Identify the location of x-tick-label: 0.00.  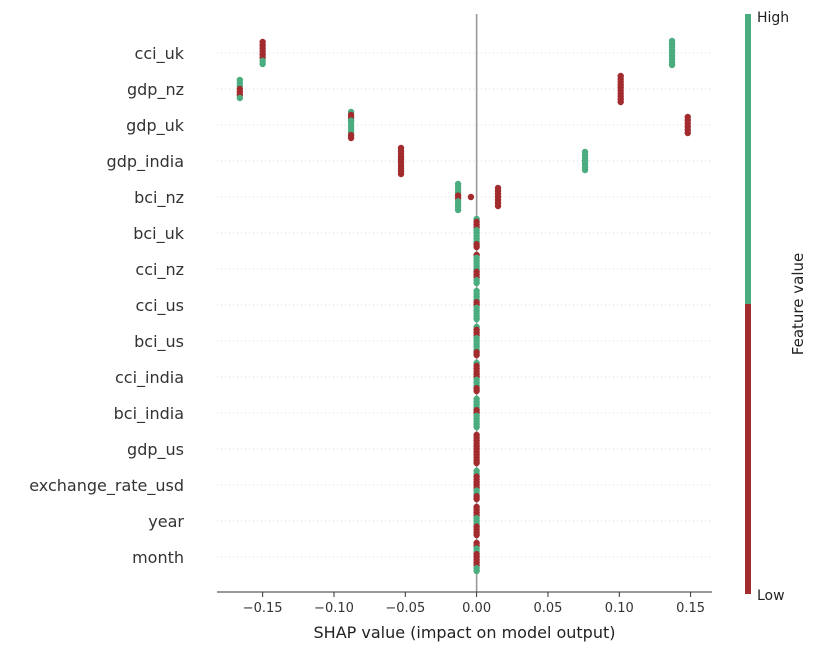
(476, 608).